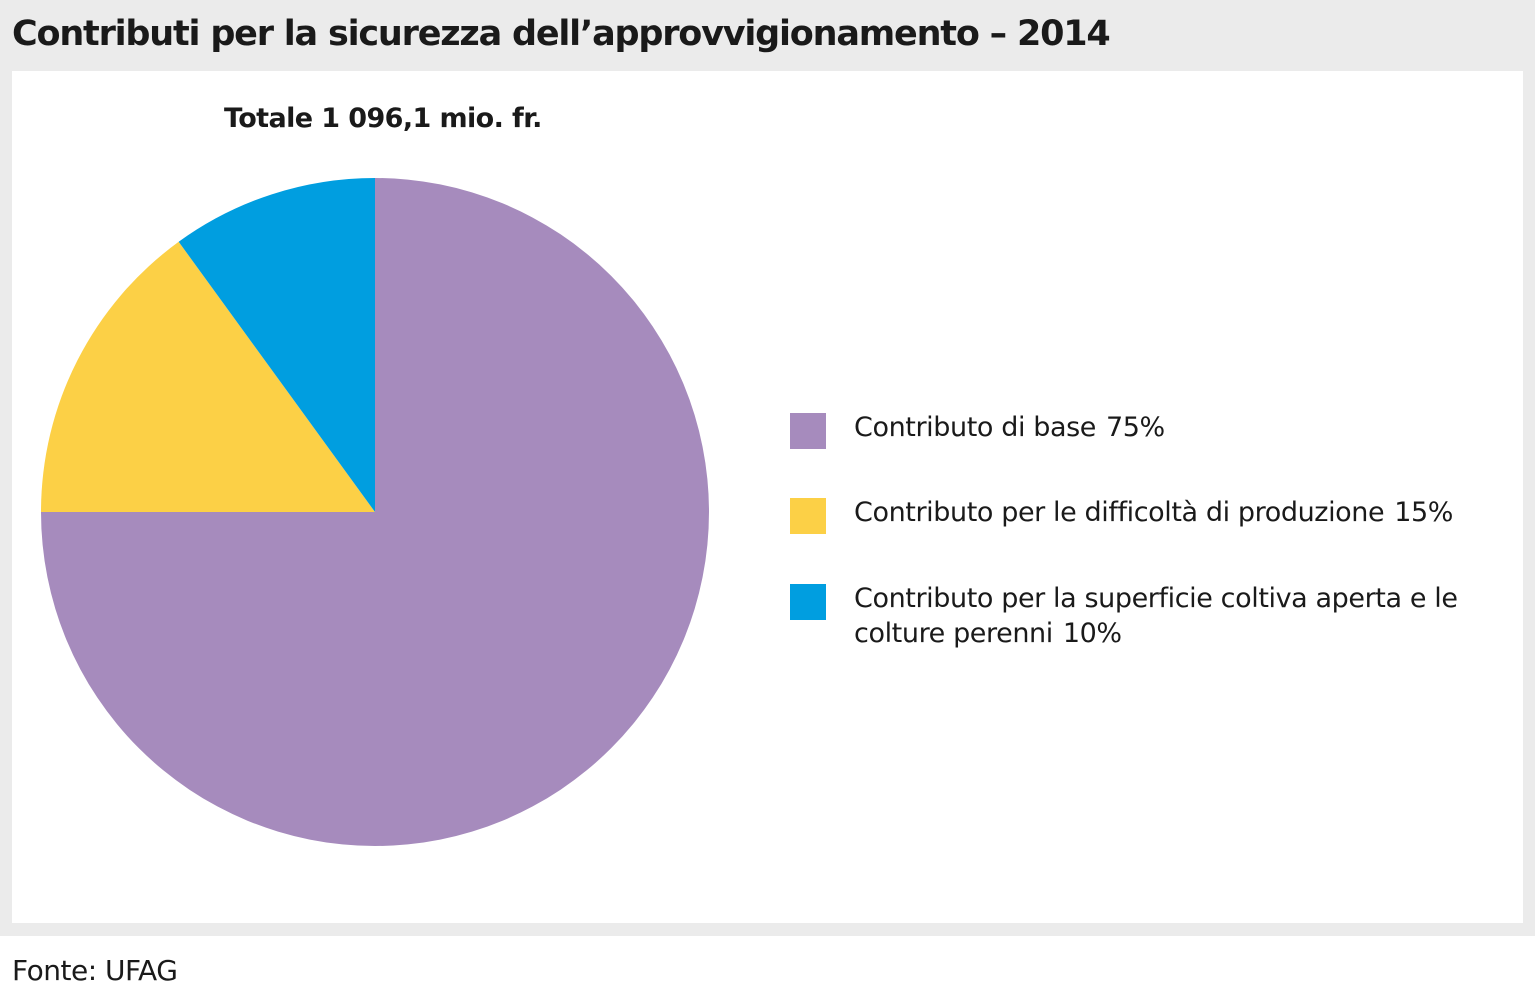 The image size is (1535, 990). I want to click on legend-value-difficulty: 15%, so click(1424, 512).